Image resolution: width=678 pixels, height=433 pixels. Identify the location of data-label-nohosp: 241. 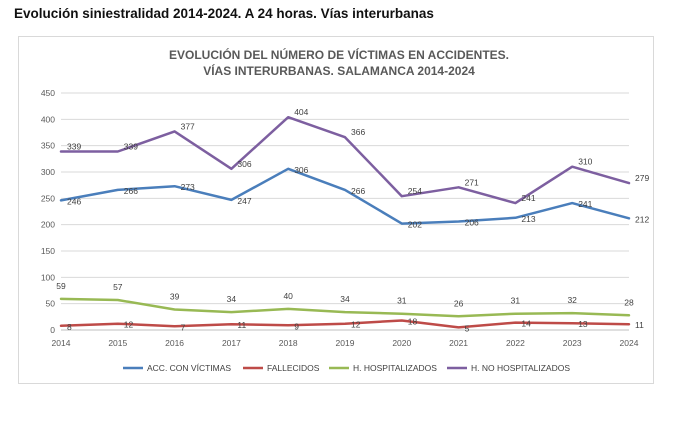
(528, 198).